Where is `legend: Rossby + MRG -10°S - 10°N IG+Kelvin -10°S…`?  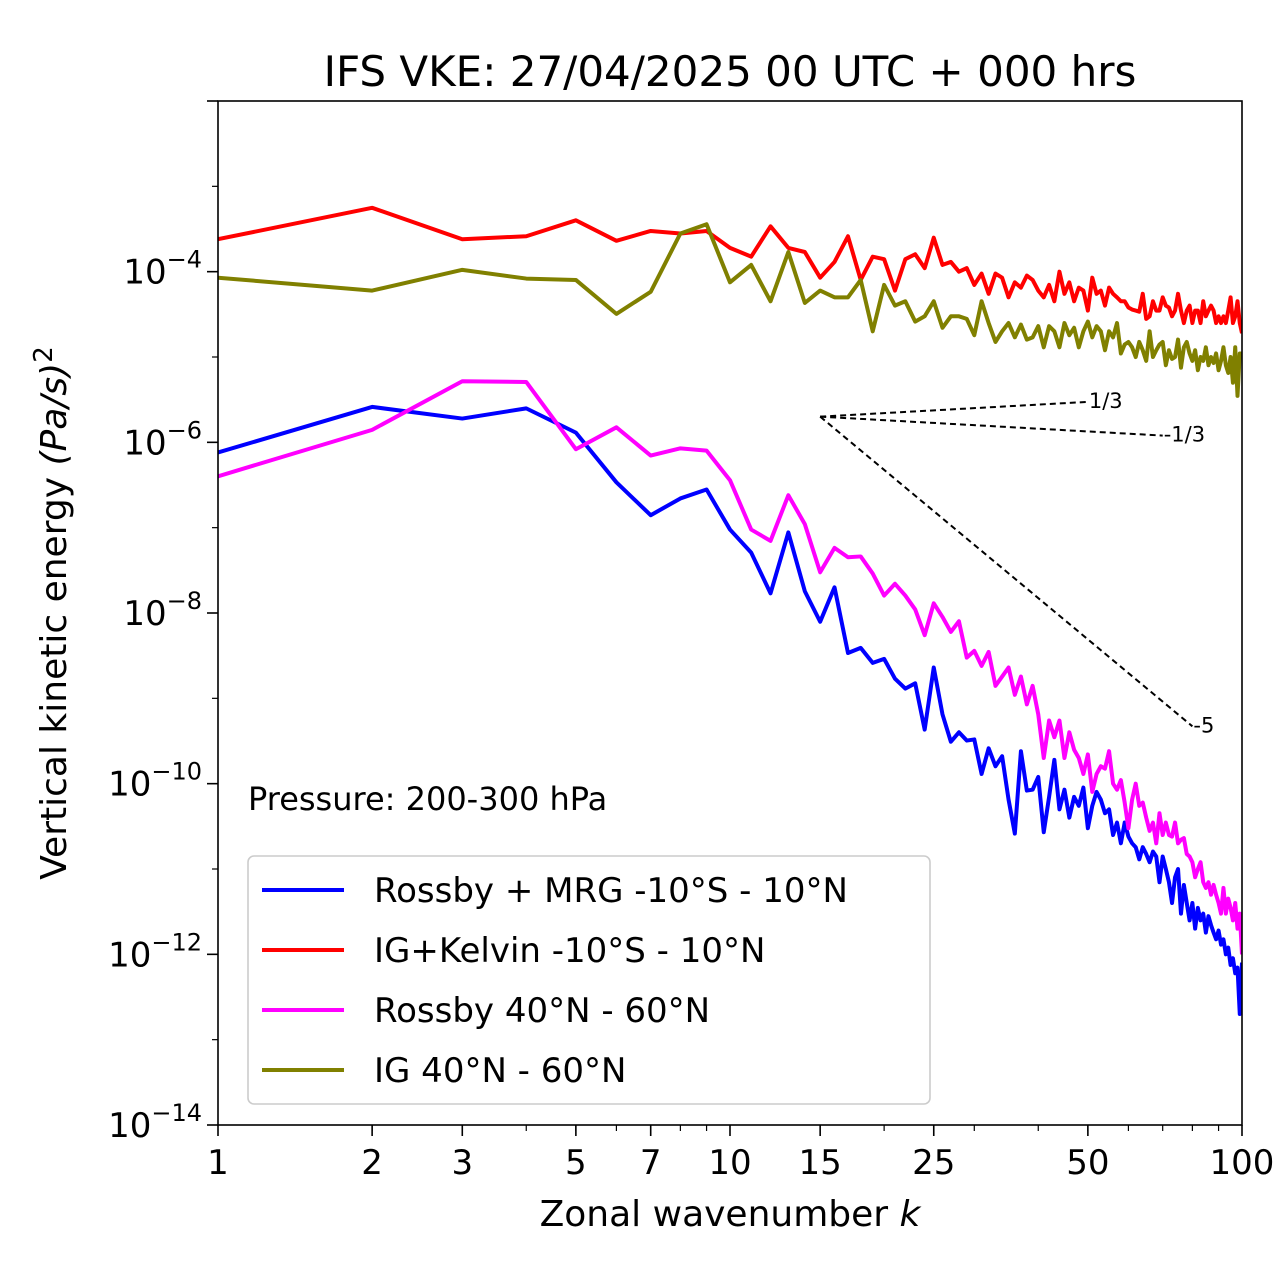 legend: Rossby + MRG -10°S - 10°N IG+Kelvin -10°S… is located at coordinates (589, 980).